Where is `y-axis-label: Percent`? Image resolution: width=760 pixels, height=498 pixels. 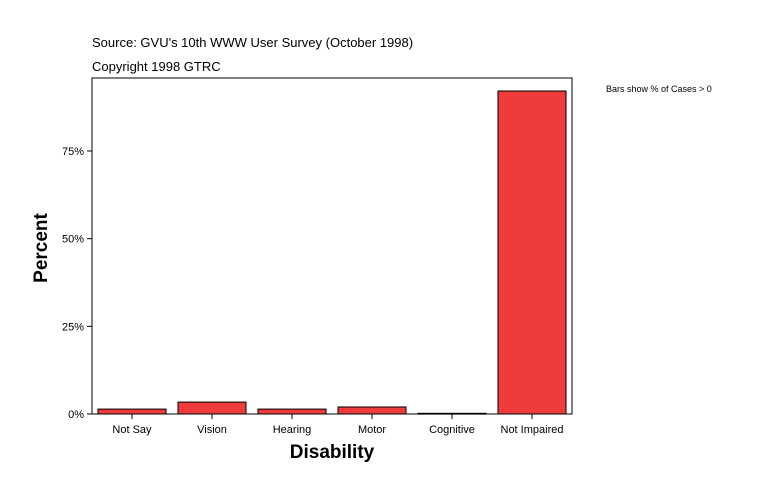
y-axis-label: Percent is located at coordinates (41, 247).